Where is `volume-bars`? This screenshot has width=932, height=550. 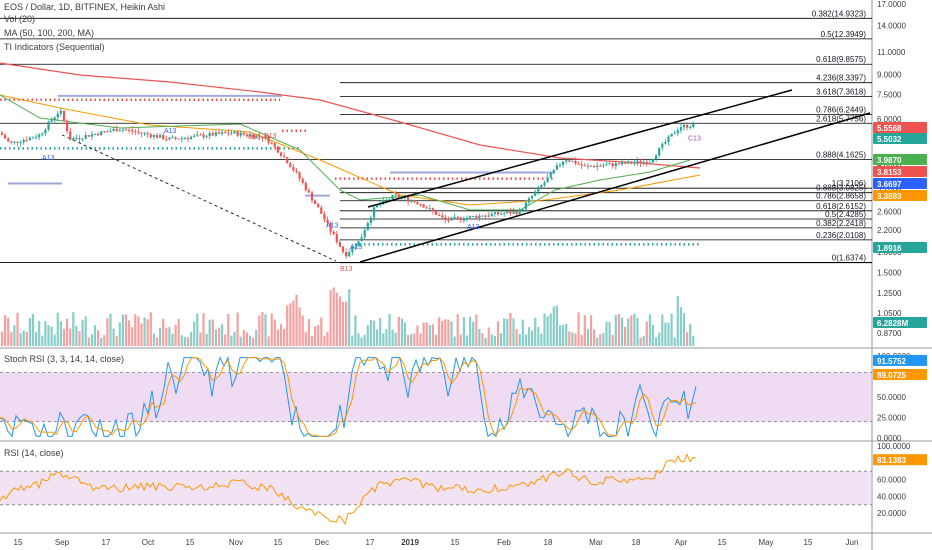 volume-bars is located at coordinates (347, 316).